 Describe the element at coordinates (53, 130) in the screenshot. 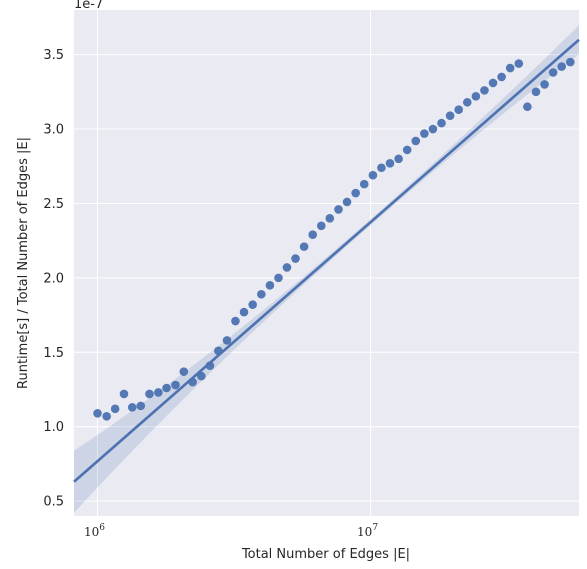

I see `y-tick-label: 3.0` at that location.